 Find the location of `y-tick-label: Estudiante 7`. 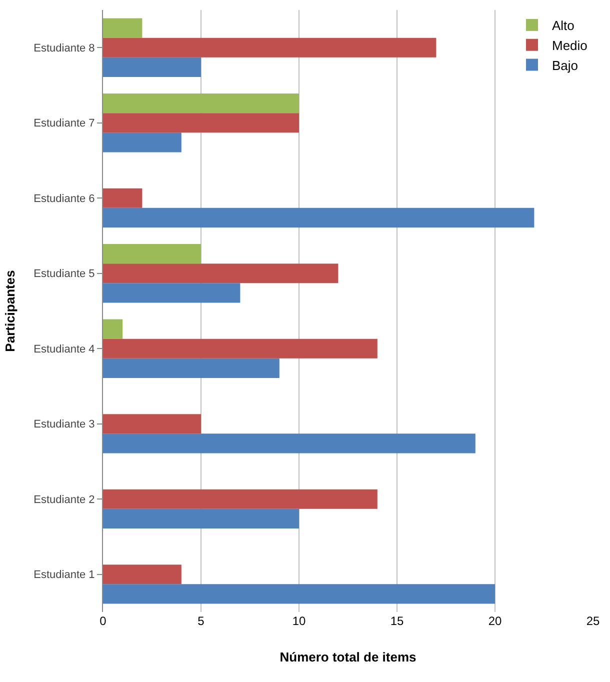

y-tick-label: Estudiante 7 is located at coordinates (64, 124).